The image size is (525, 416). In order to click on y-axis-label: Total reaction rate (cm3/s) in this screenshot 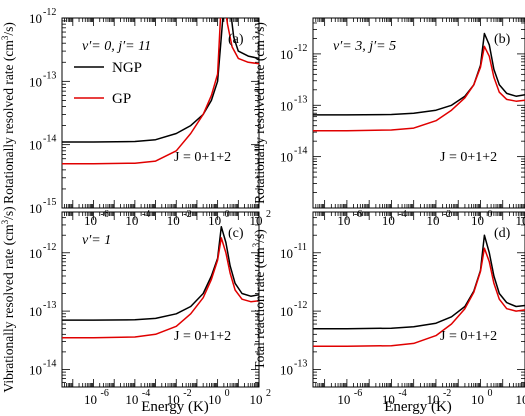, I will do `click(259, 299)`.